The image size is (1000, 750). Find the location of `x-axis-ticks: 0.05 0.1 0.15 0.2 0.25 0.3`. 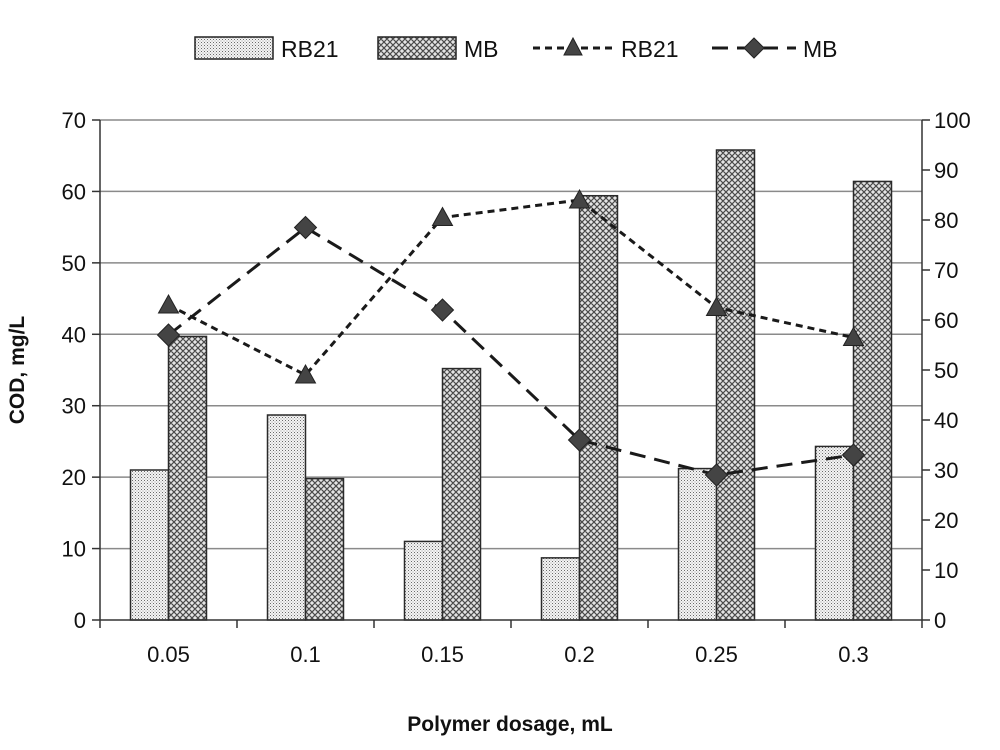

x-axis-ticks: 0.05 0.1 0.15 0.2 0.25 0.3 is located at coordinates (511, 643).